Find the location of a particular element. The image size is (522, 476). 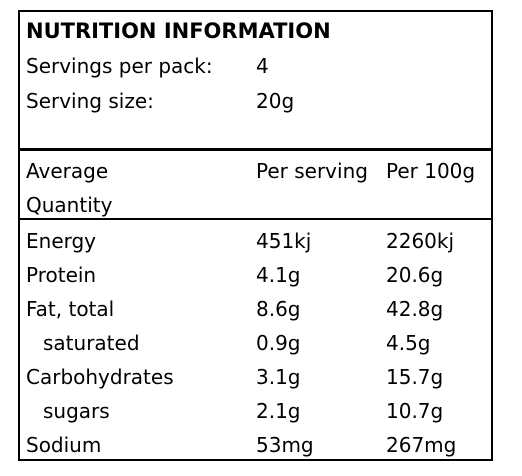

row-per-serving-carbohydrates: 3.1g is located at coordinates (278, 377).